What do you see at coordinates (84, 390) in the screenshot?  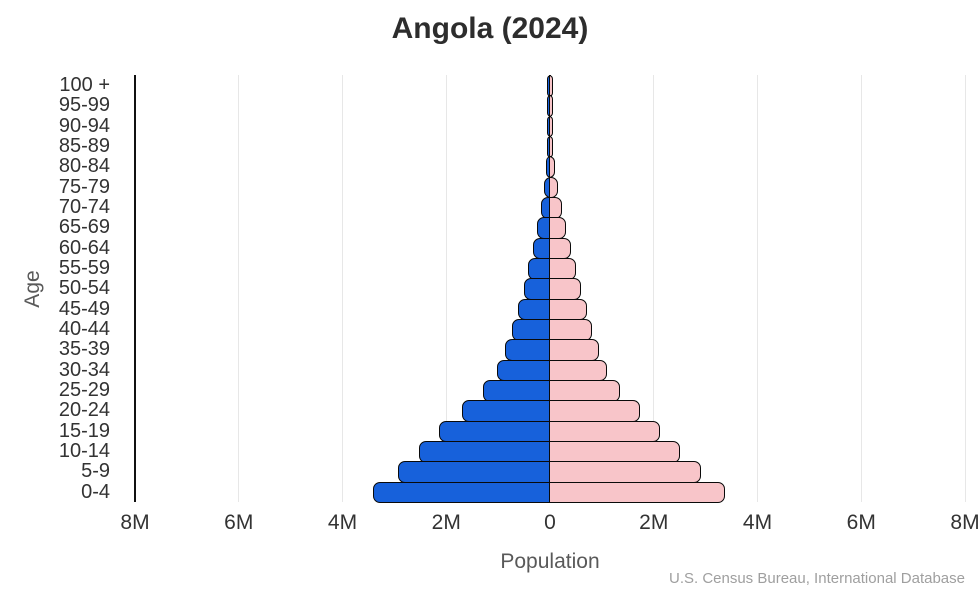 I see `y-tick-label: 25-29` at bounding box center [84, 390].